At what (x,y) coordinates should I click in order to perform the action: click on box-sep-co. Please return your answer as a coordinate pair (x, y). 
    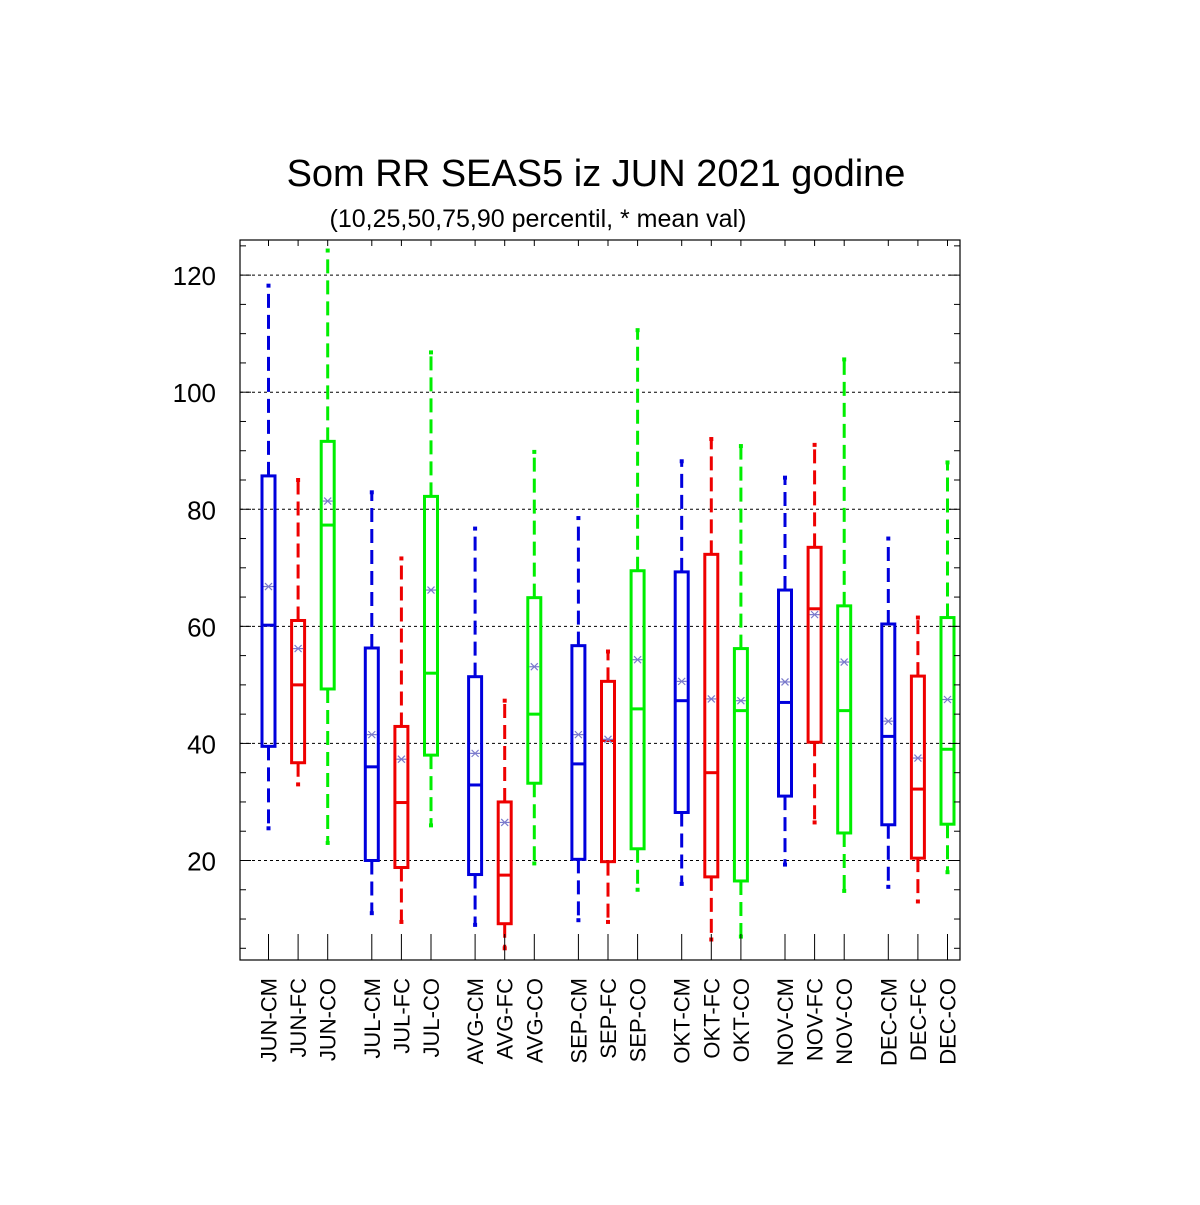
    Looking at the image, I should click on (637, 610).